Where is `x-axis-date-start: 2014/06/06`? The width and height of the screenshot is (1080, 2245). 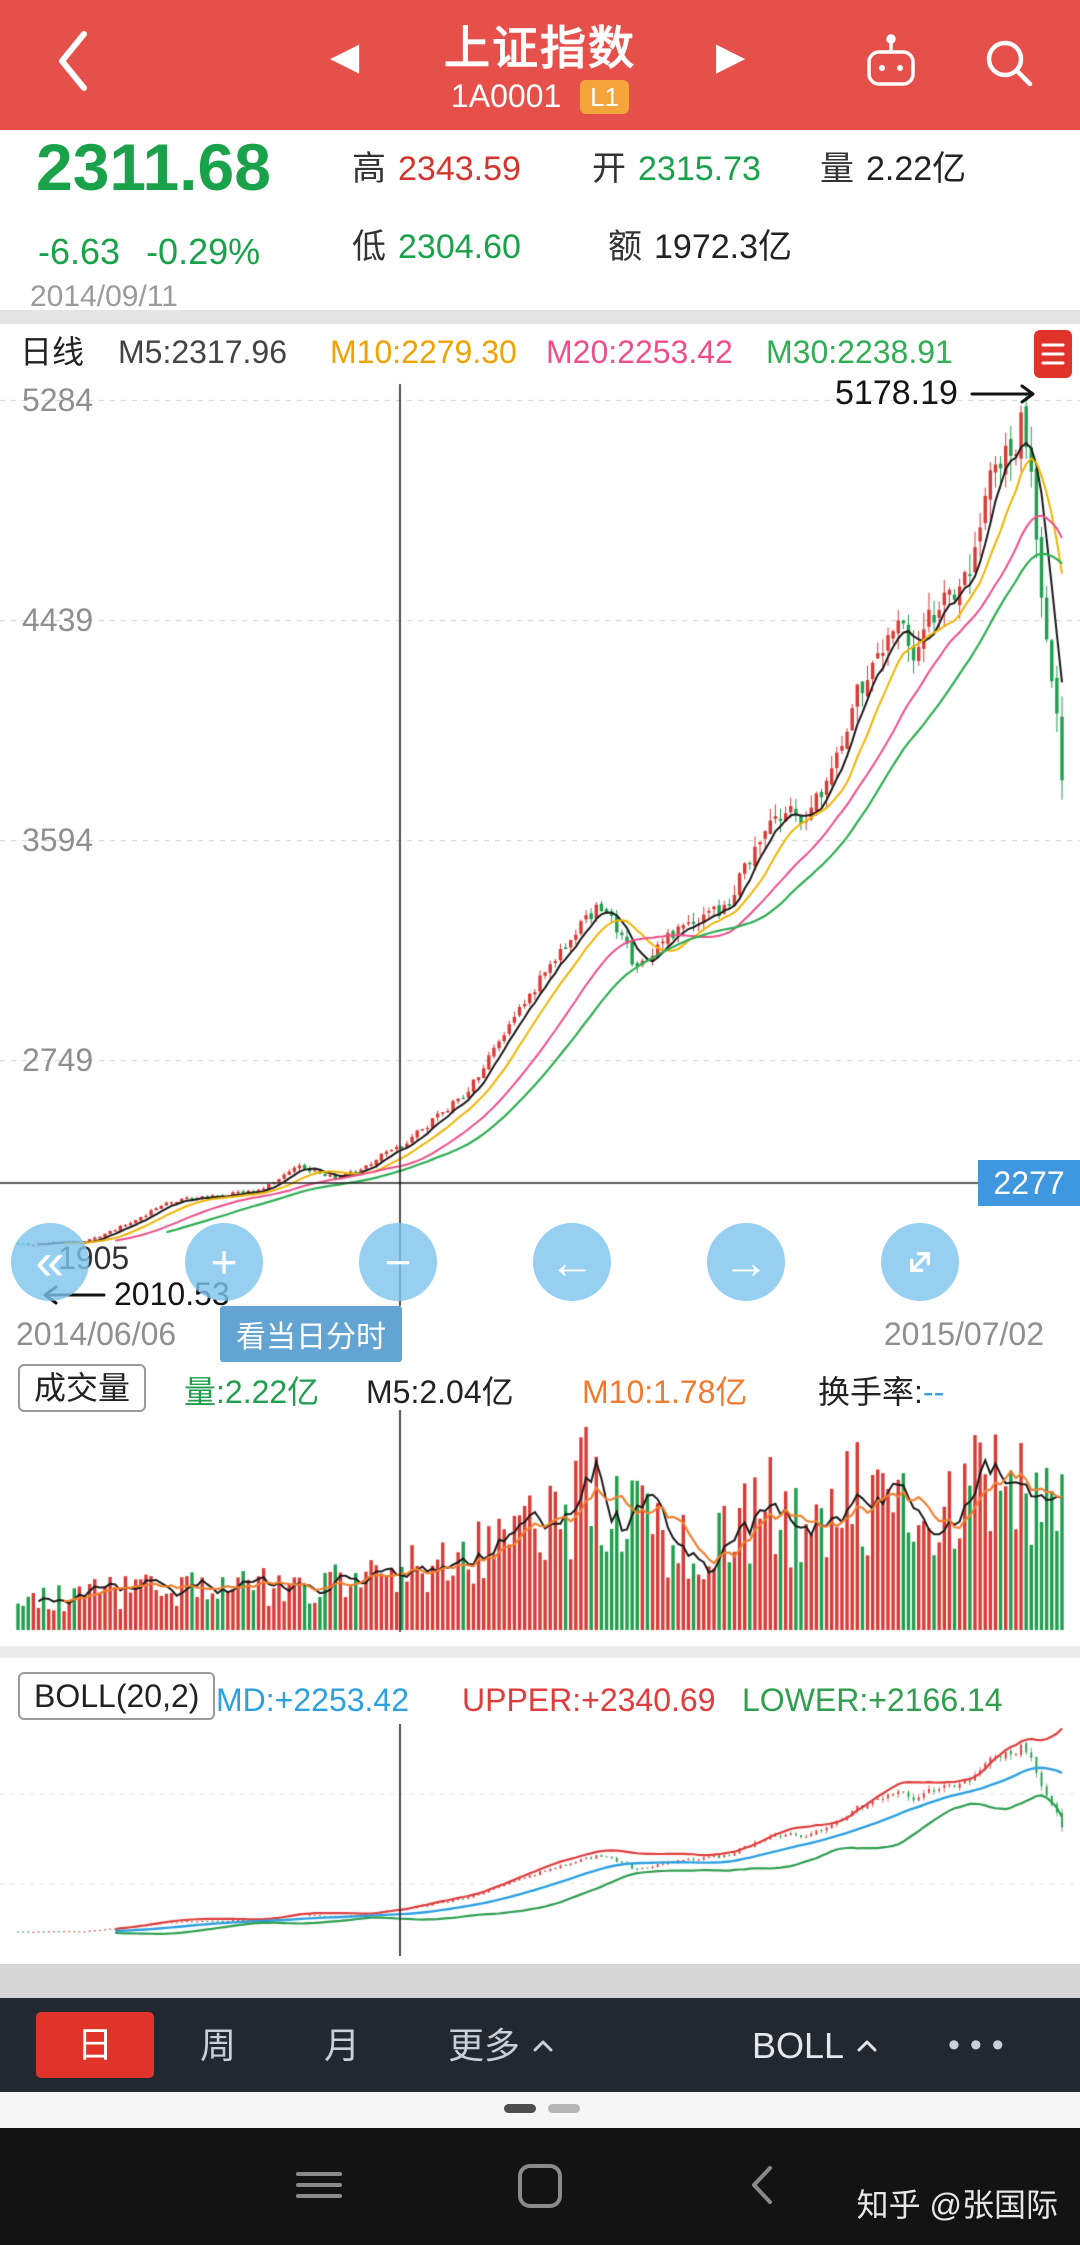 x-axis-date-start: 2014/06/06 is located at coordinates (96, 1334).